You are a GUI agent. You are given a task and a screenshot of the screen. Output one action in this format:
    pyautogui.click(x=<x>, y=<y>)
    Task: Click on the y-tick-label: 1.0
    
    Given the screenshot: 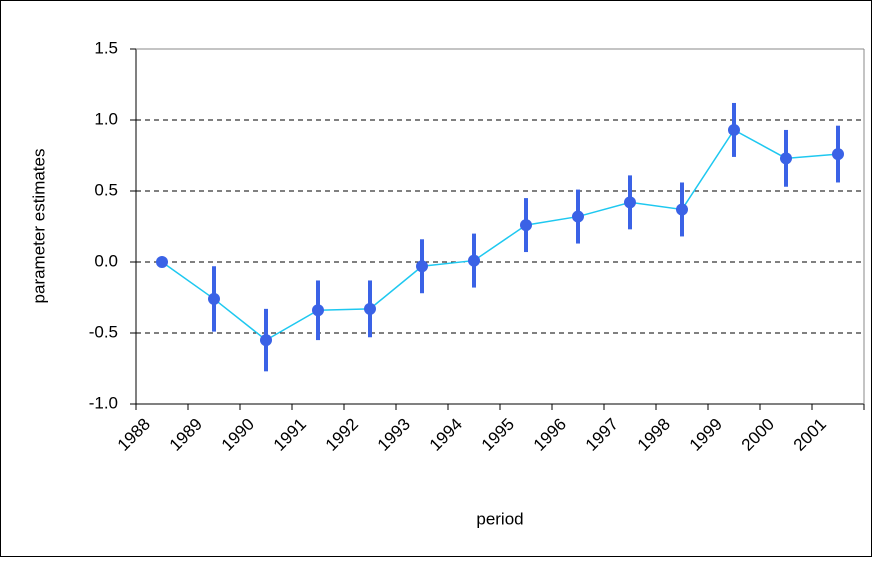 What is the action you would take?
    pyautogui.click(x=106, y=118)
    